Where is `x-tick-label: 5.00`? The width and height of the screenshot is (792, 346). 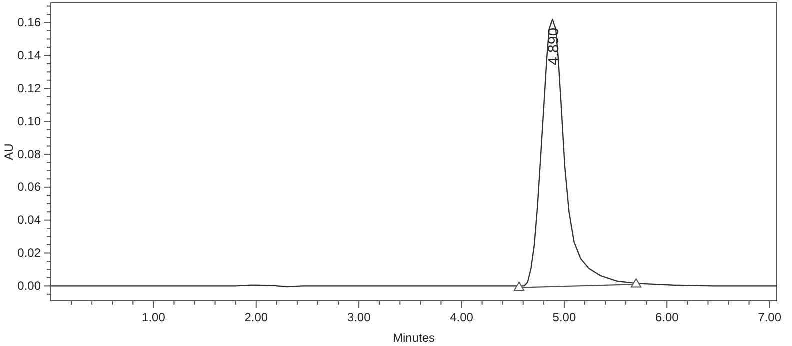
x-tick-label: 5.00 is located at coordinates (564, 317).